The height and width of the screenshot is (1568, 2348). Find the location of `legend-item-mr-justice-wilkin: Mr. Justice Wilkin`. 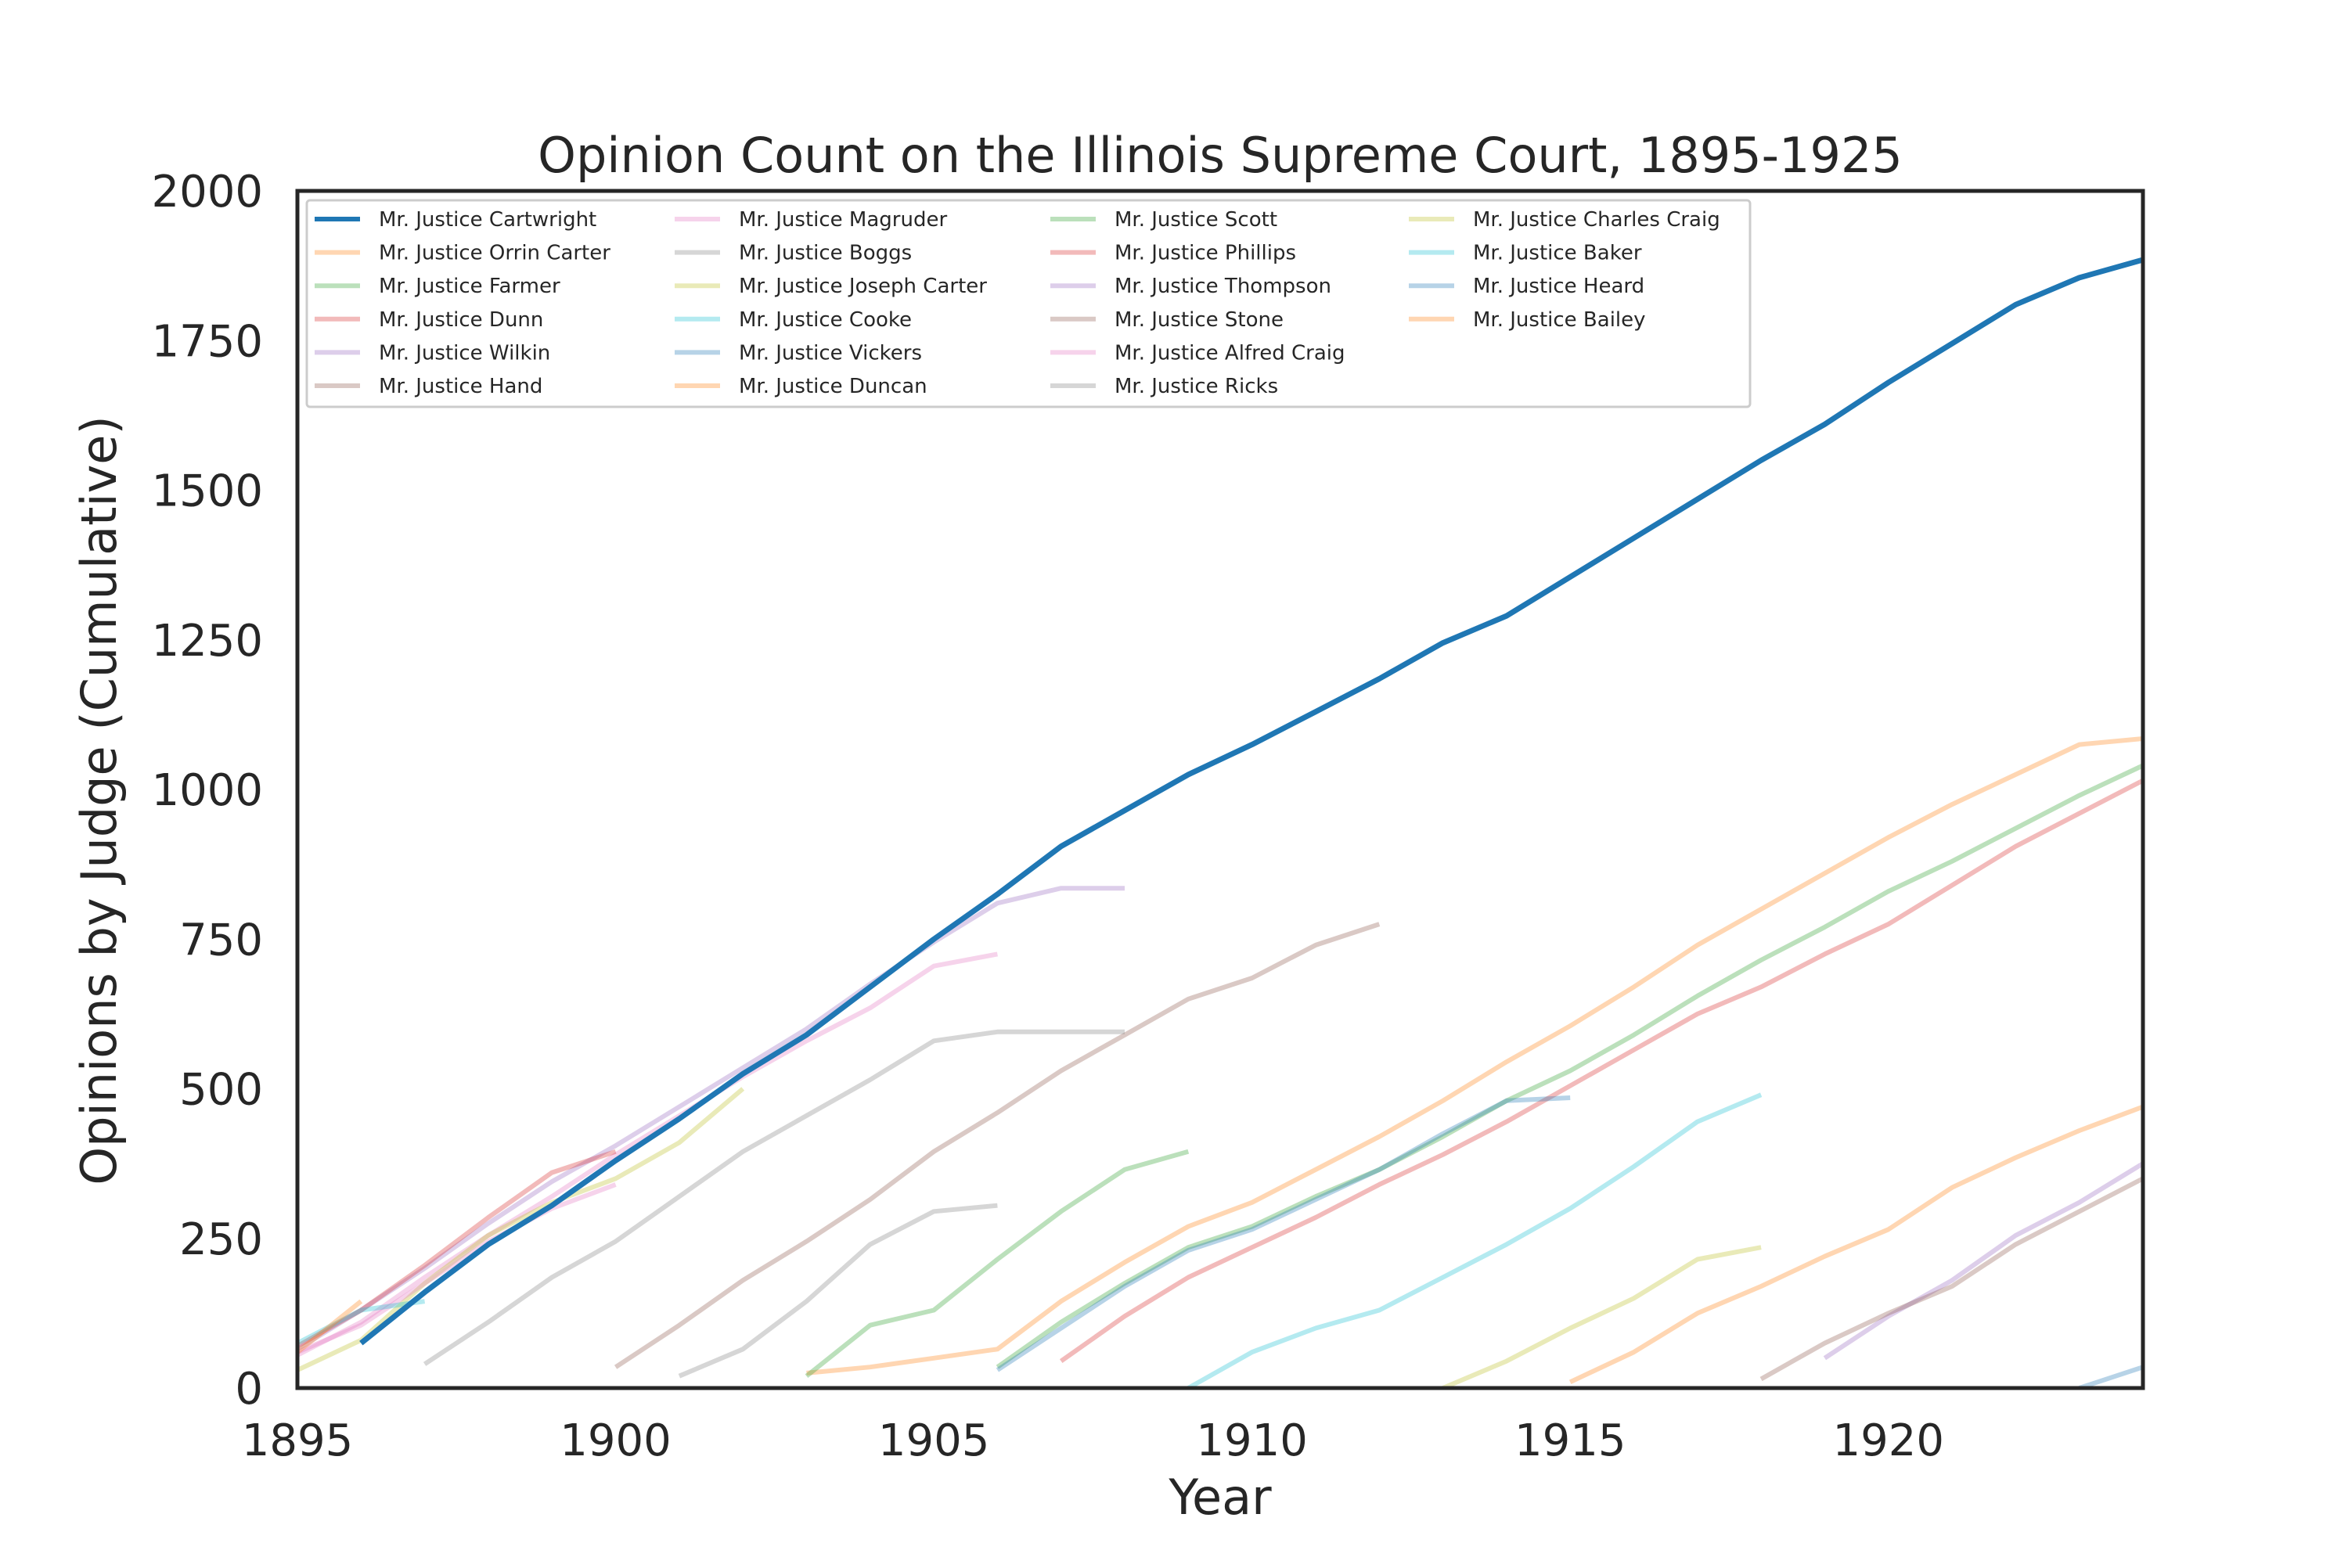

legend-item-mr-justice-wilkin: Mr. Justice Wilkin is located at coordinates (433, 353).